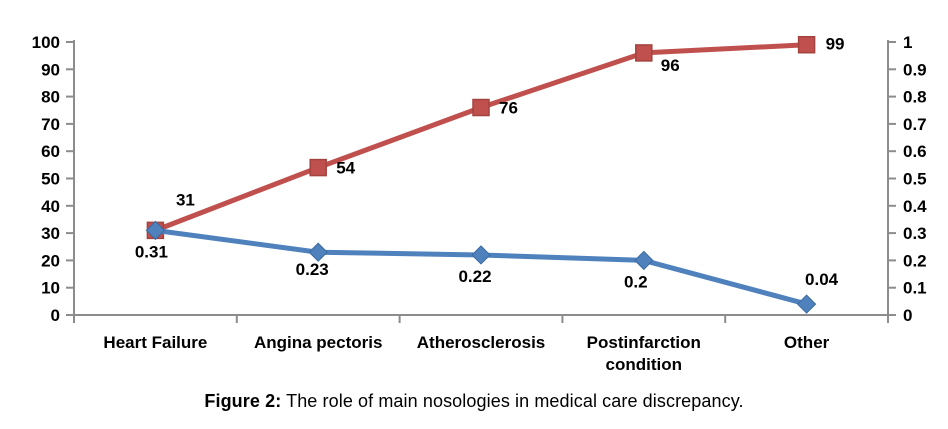 Image resolution: width=948 pixels, height=429 pixels. What do you see at coordinates (50, 151) in the screenshot?
I see `left-axis-tick-label: 60` at bounding box center [50, 151].